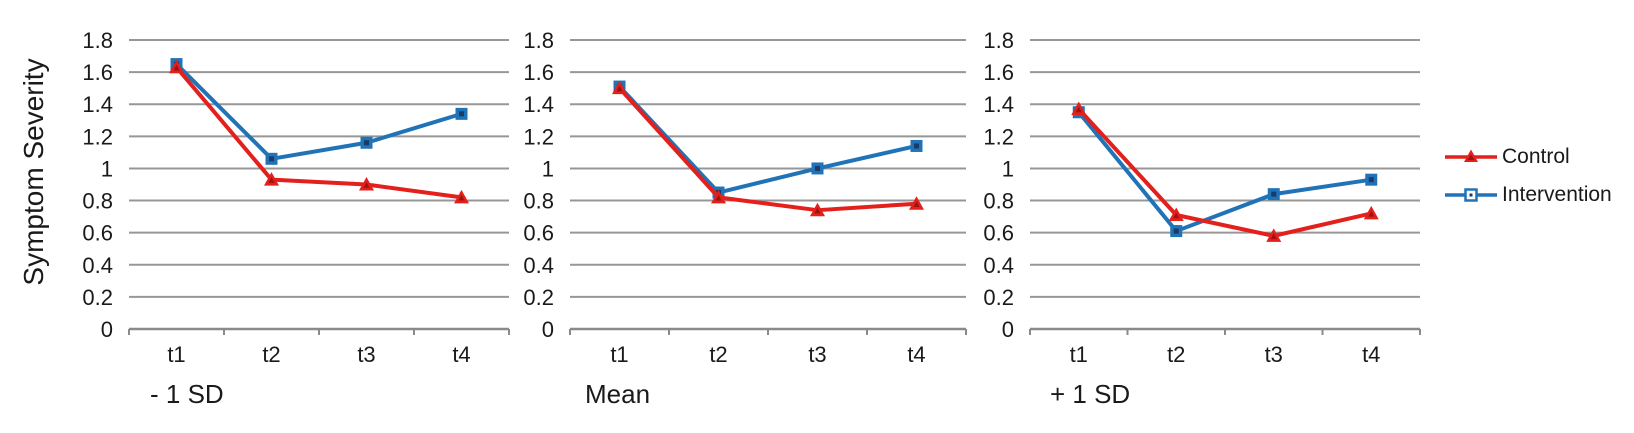 This screenshot has height=433, width=1634. Describe the element at coordinates (1557, 194) in the screenshot. I see `legend-label-intervention: Intervention` at that location.